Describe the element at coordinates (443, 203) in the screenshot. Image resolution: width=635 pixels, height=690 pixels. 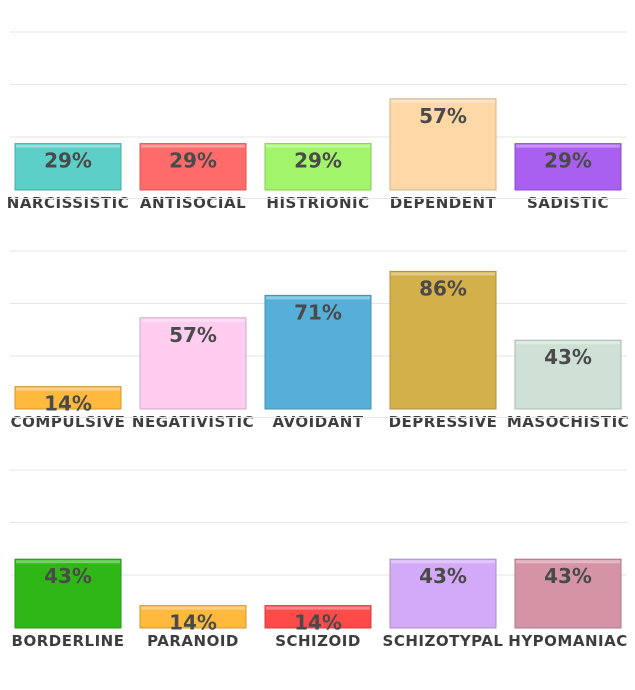
I see `category-label: DEPENDENT` at that location.